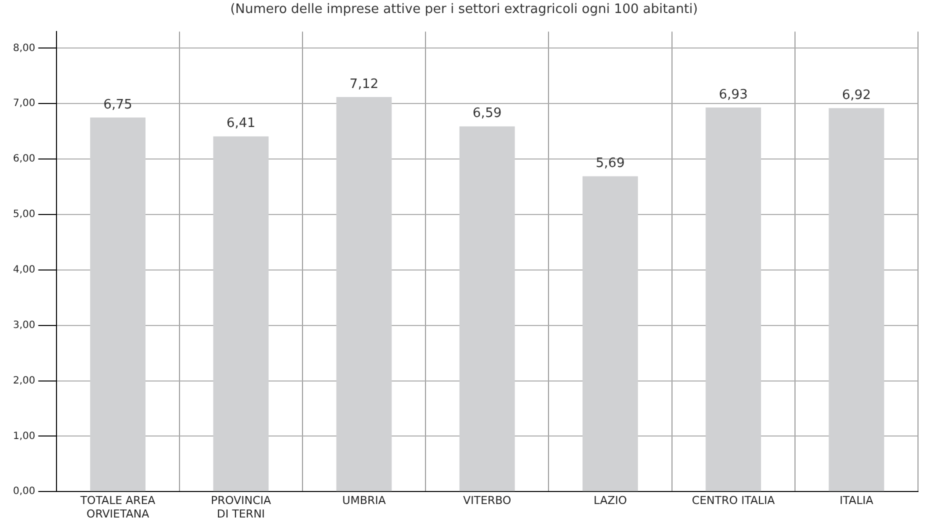 The image size is (948, 524). Describe the element at coordinates (24, 380) in the screenshot. I see `y-tick-label: 2,00` at that location.